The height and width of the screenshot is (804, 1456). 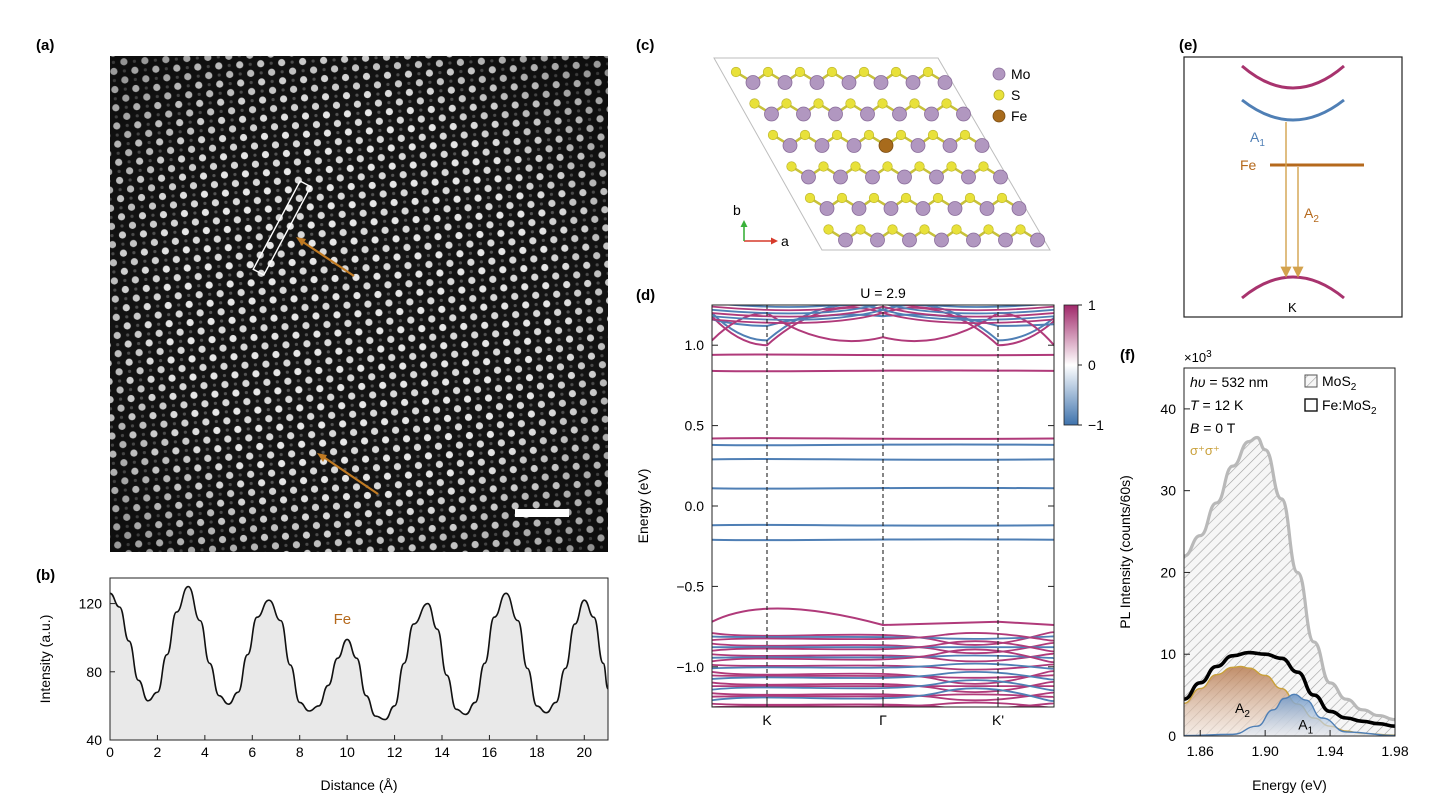 What do you see at coordinates (1168, 572) in the screenshot?
I see `y-tick-label: 20` at bounding box center [1168, 572].